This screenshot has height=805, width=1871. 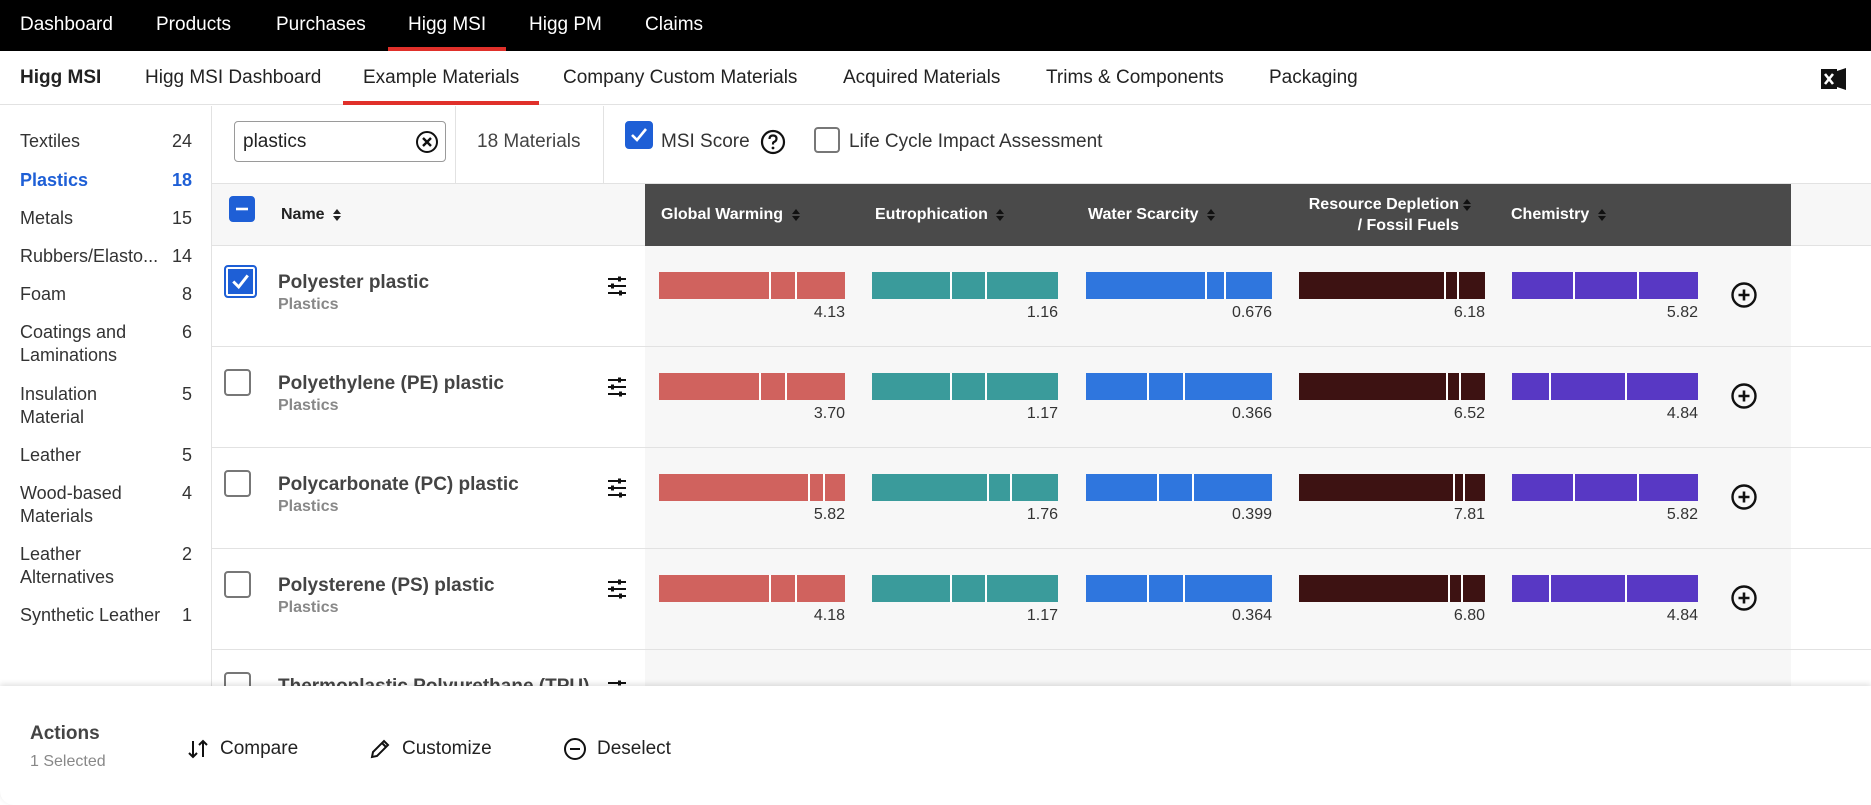 I want to click on deselect-label: Deselect, so click(x=634, y=748).